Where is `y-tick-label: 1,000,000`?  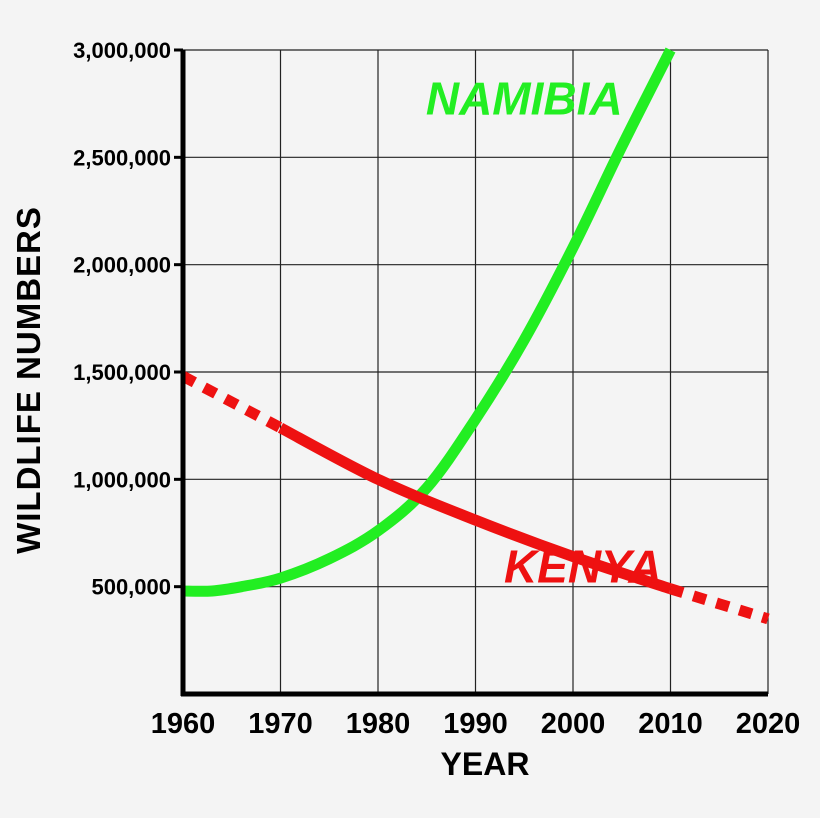
y-tick-label: 1,000,000 is located at coordinates (122, 479).